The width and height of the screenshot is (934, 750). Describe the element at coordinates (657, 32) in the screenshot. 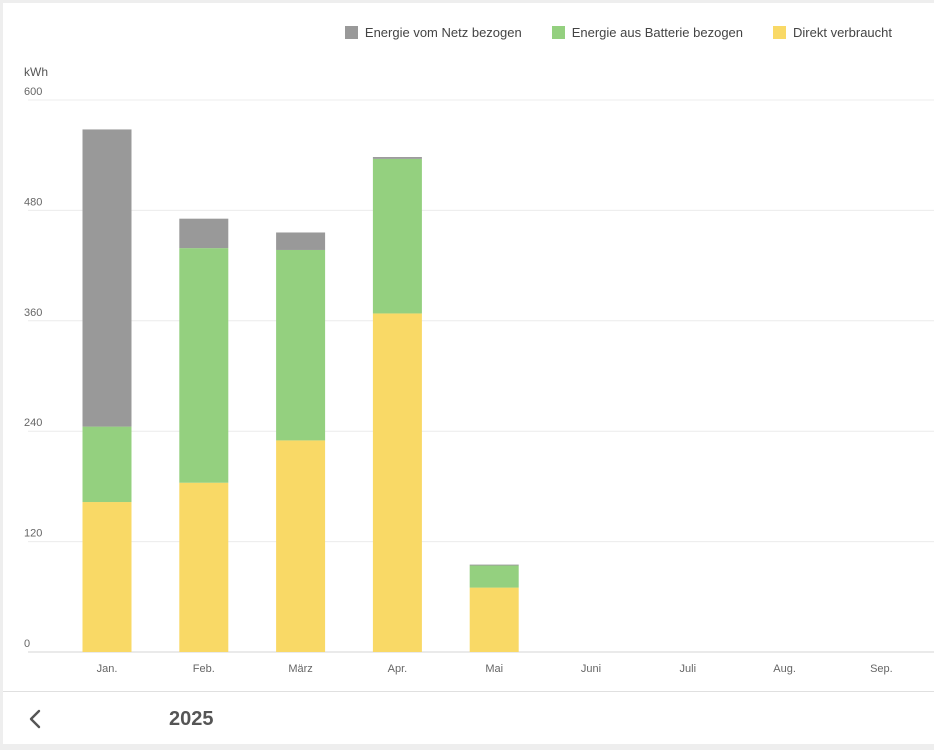

I see `legend-label-battery: Energie aus Batterie bezogen` at that location.